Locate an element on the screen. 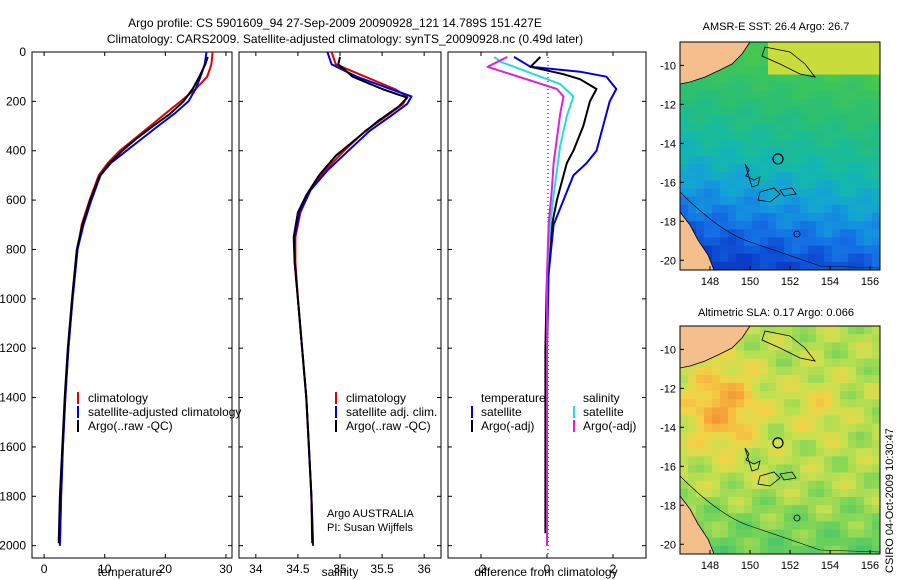 The height and width of the screenshot is (580, 900). sal-xtick-label: 36 is located at coordinates (424, 569).